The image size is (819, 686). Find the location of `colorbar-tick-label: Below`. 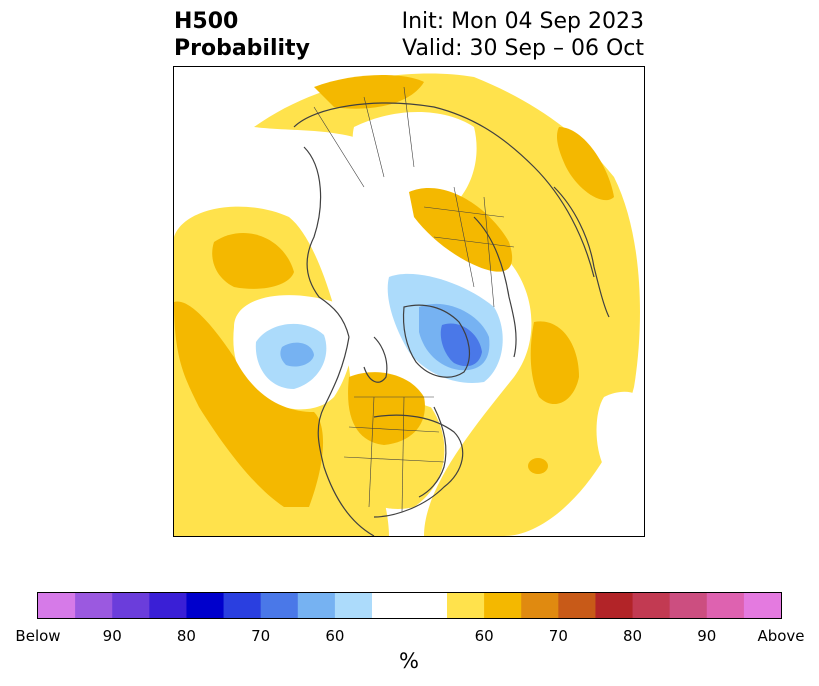

colorbar-tick-label: Below is located at coordinates (38, 636).